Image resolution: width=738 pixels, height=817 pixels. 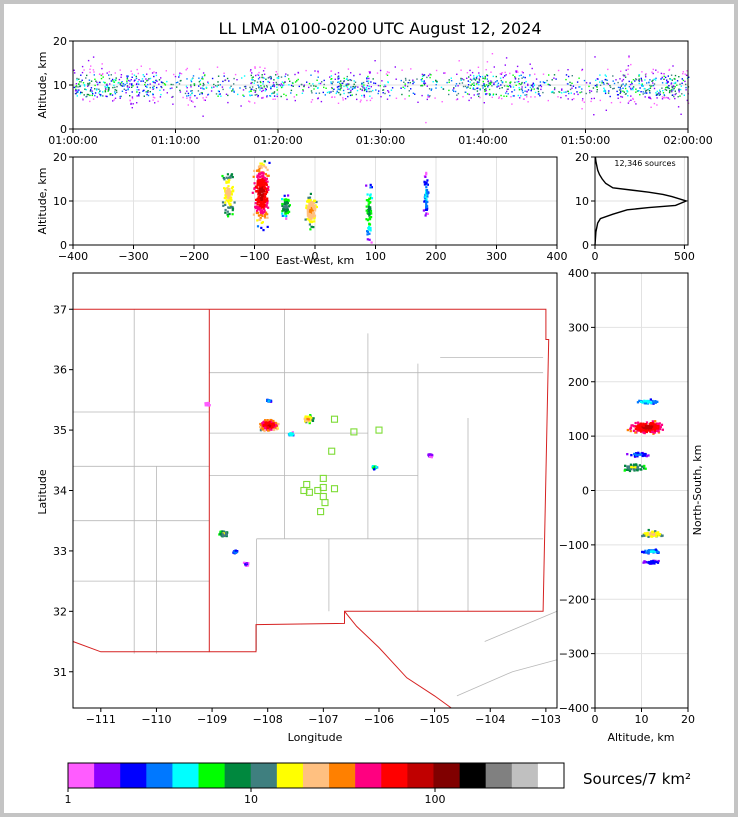 I want to click on lma-station-marker, so click(x=354, y=432).